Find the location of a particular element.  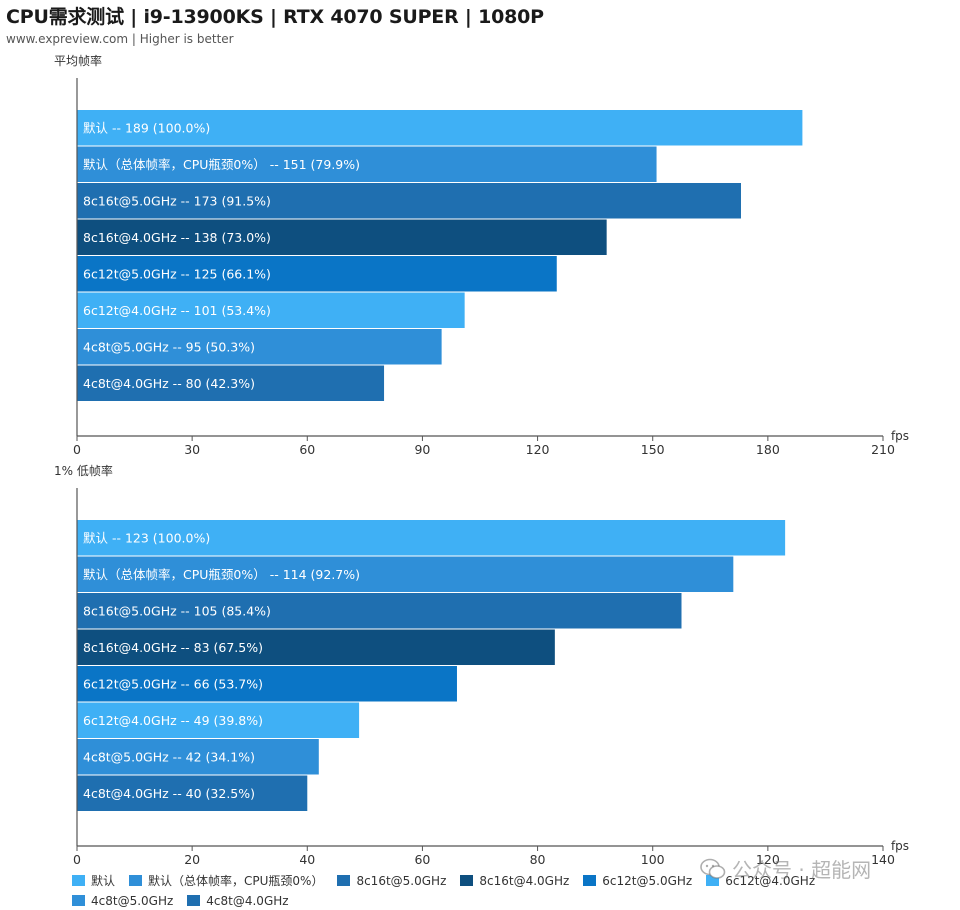

legend-label: 默认（总体帧率，CPU瓶颈0%） is located at coordinates (236, 881).